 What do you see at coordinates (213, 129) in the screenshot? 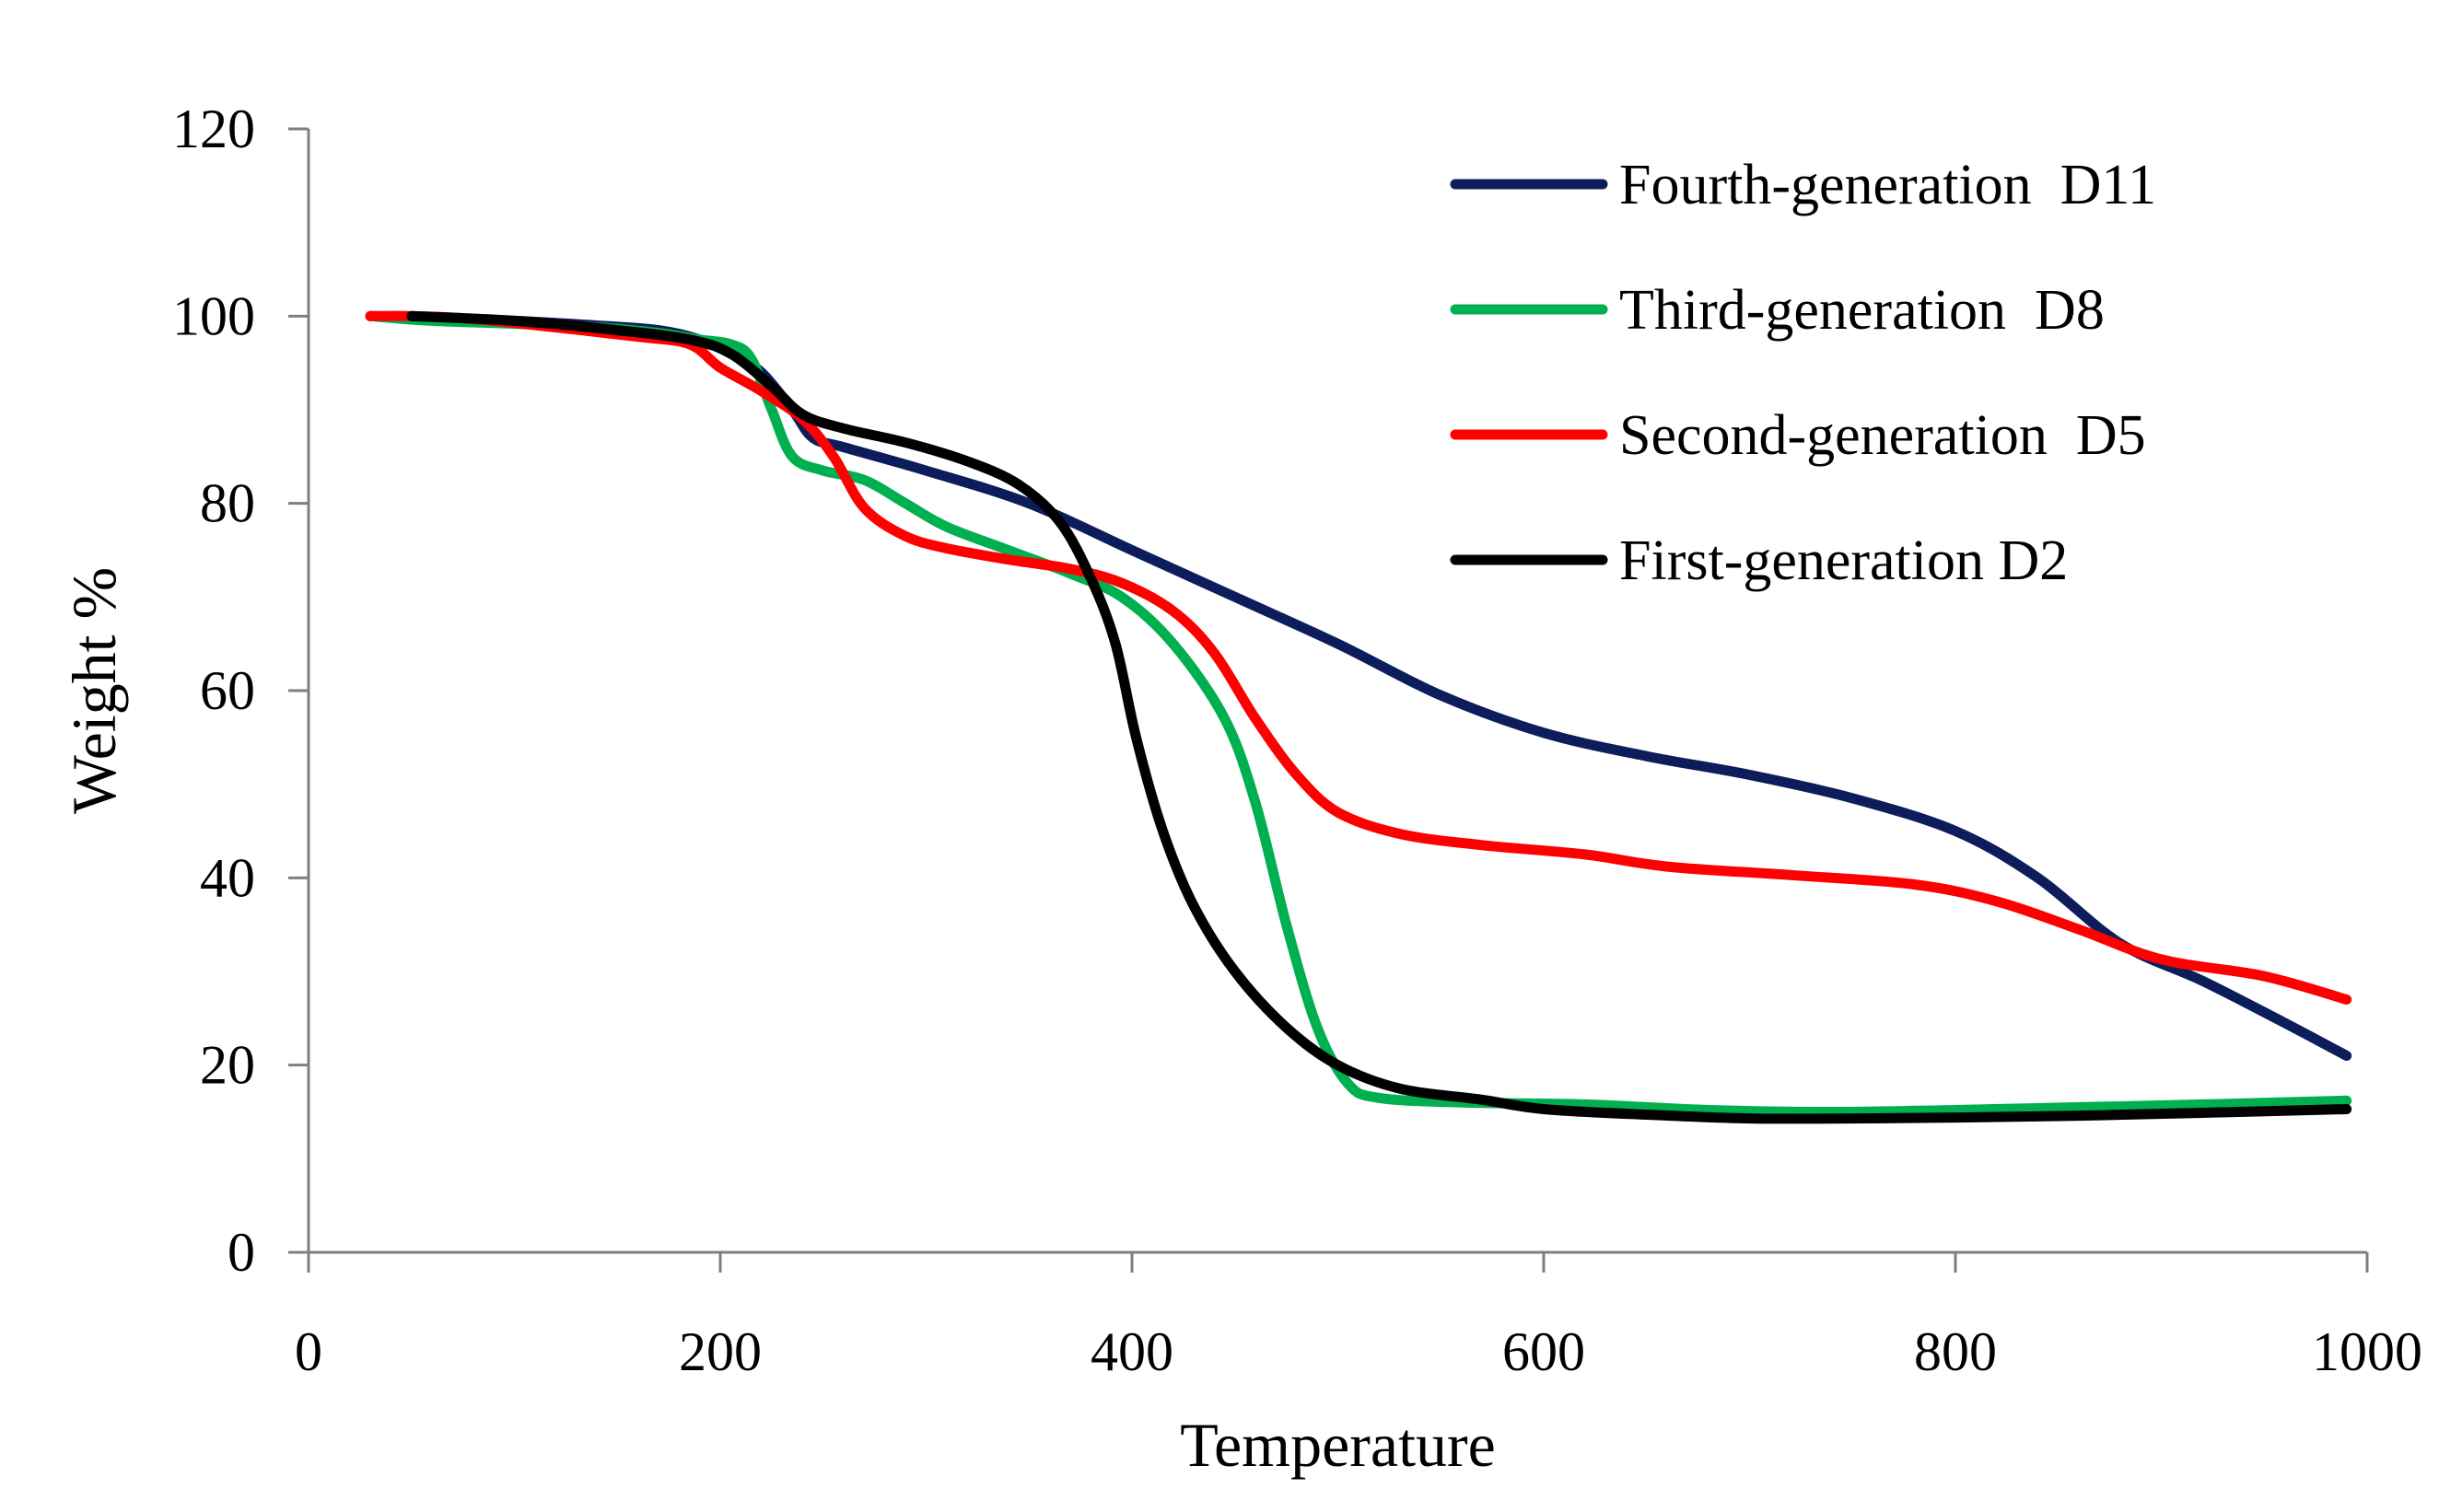
I see `y-tick-label: 120` at bounding box center [213, 129].